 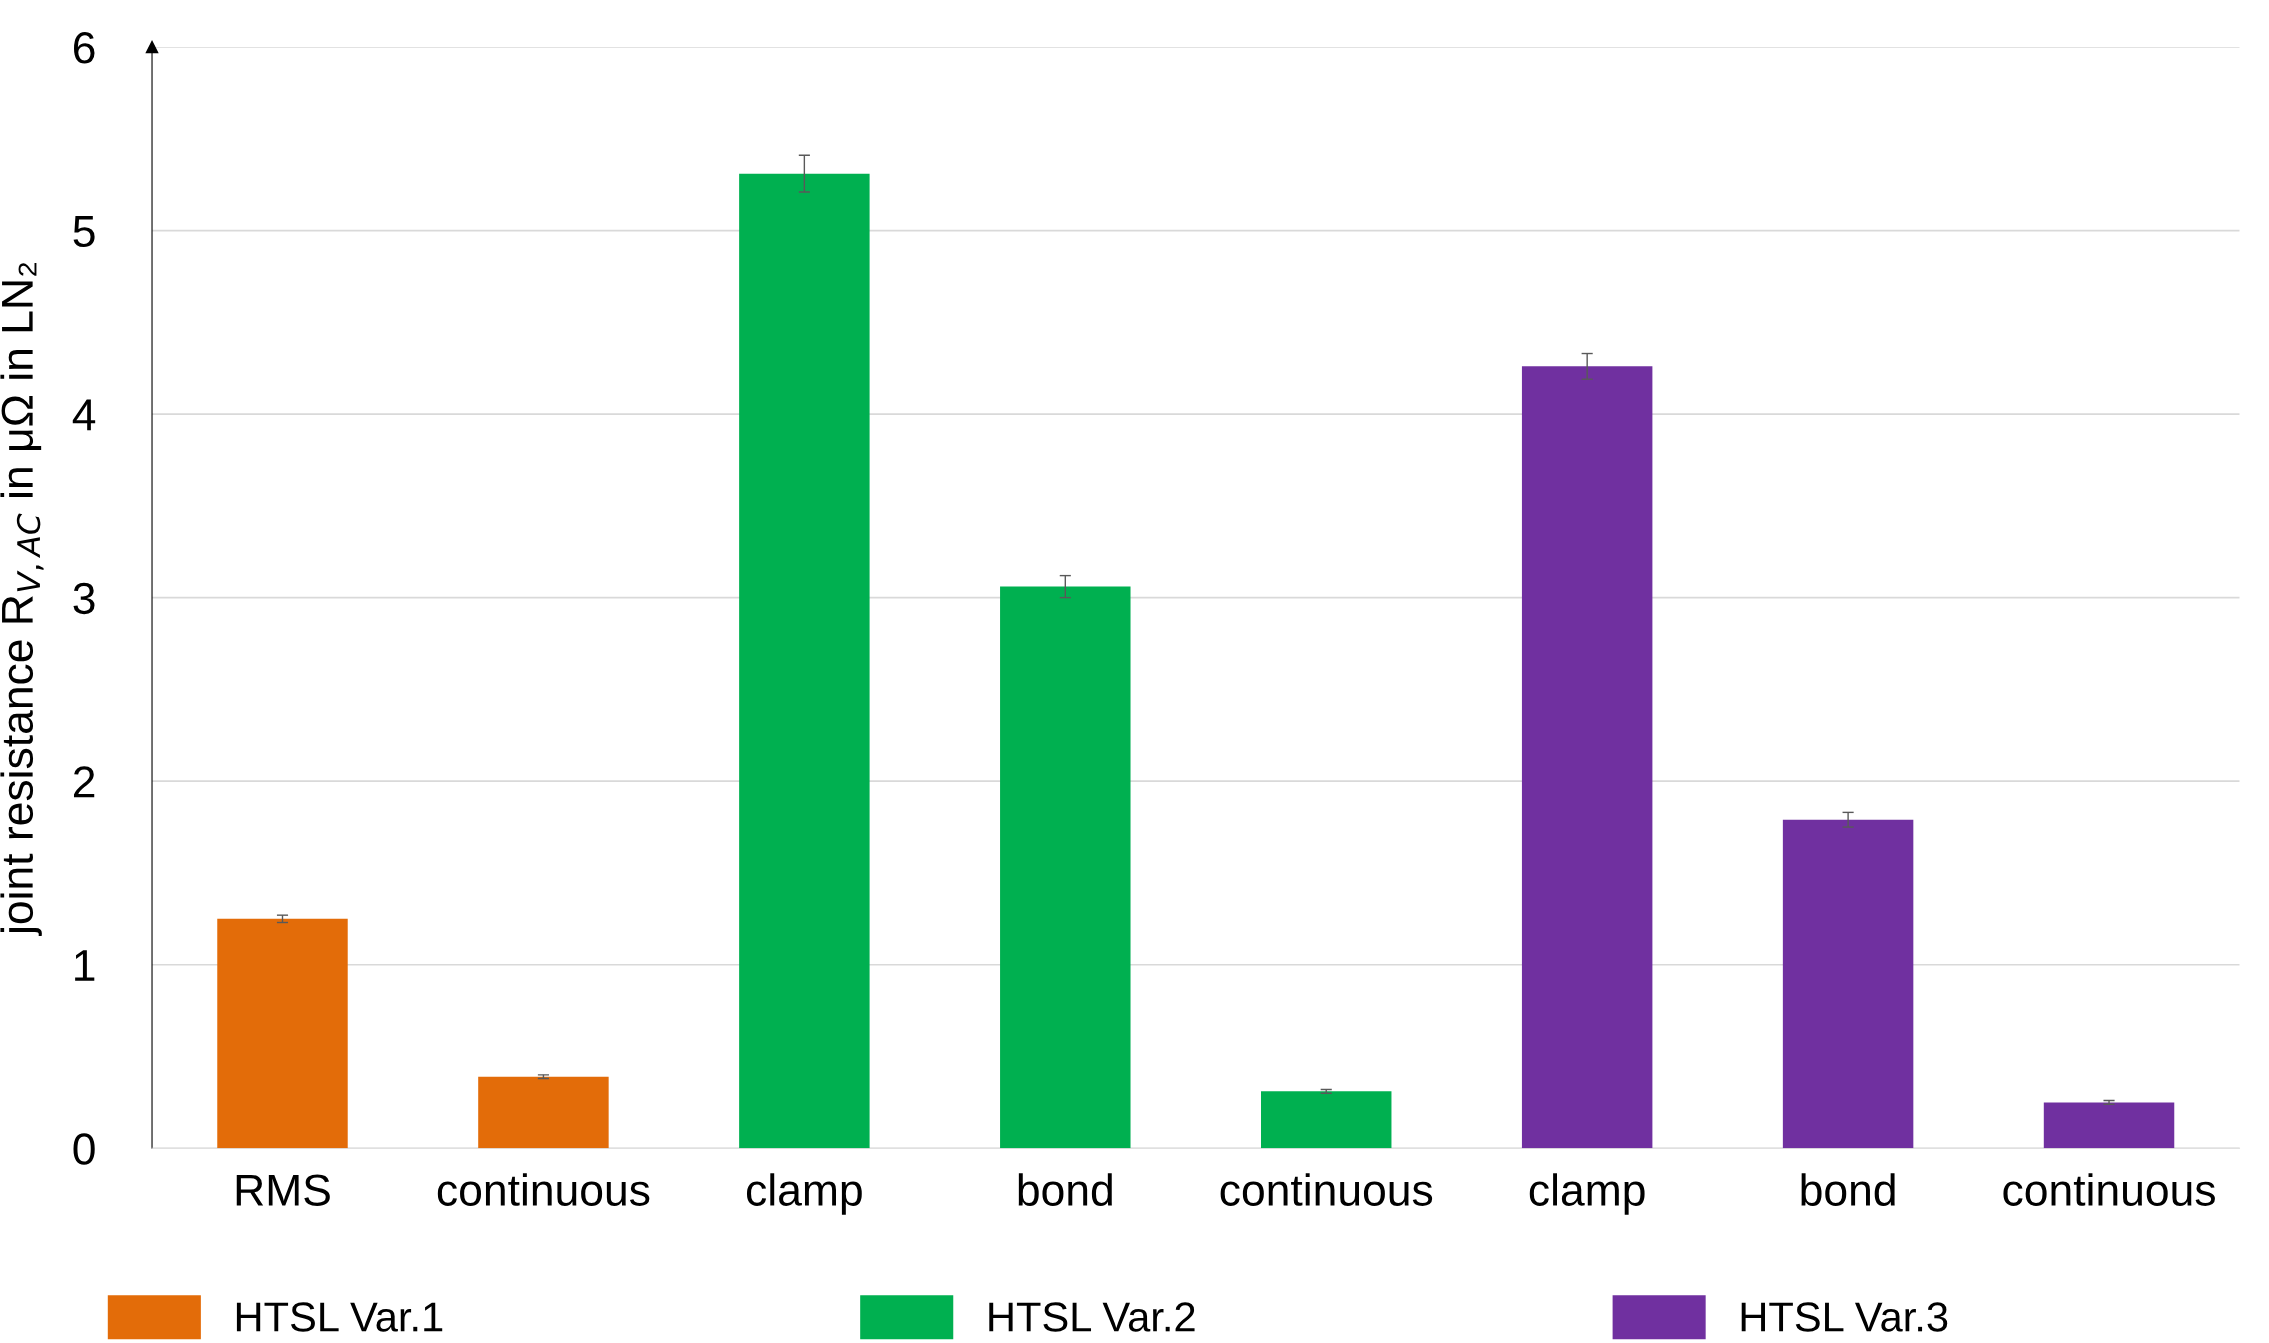 What do you see at coordinates (84, 415) in the screenshot?
I see `y-tick-label: 4` at bounding box center [84, 415].